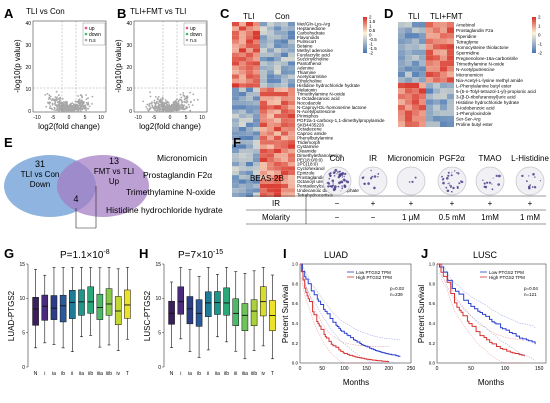  Describe the element at coordinates (540, 44) in the screenshot. I see `colorbar-tick: -1` at that location.